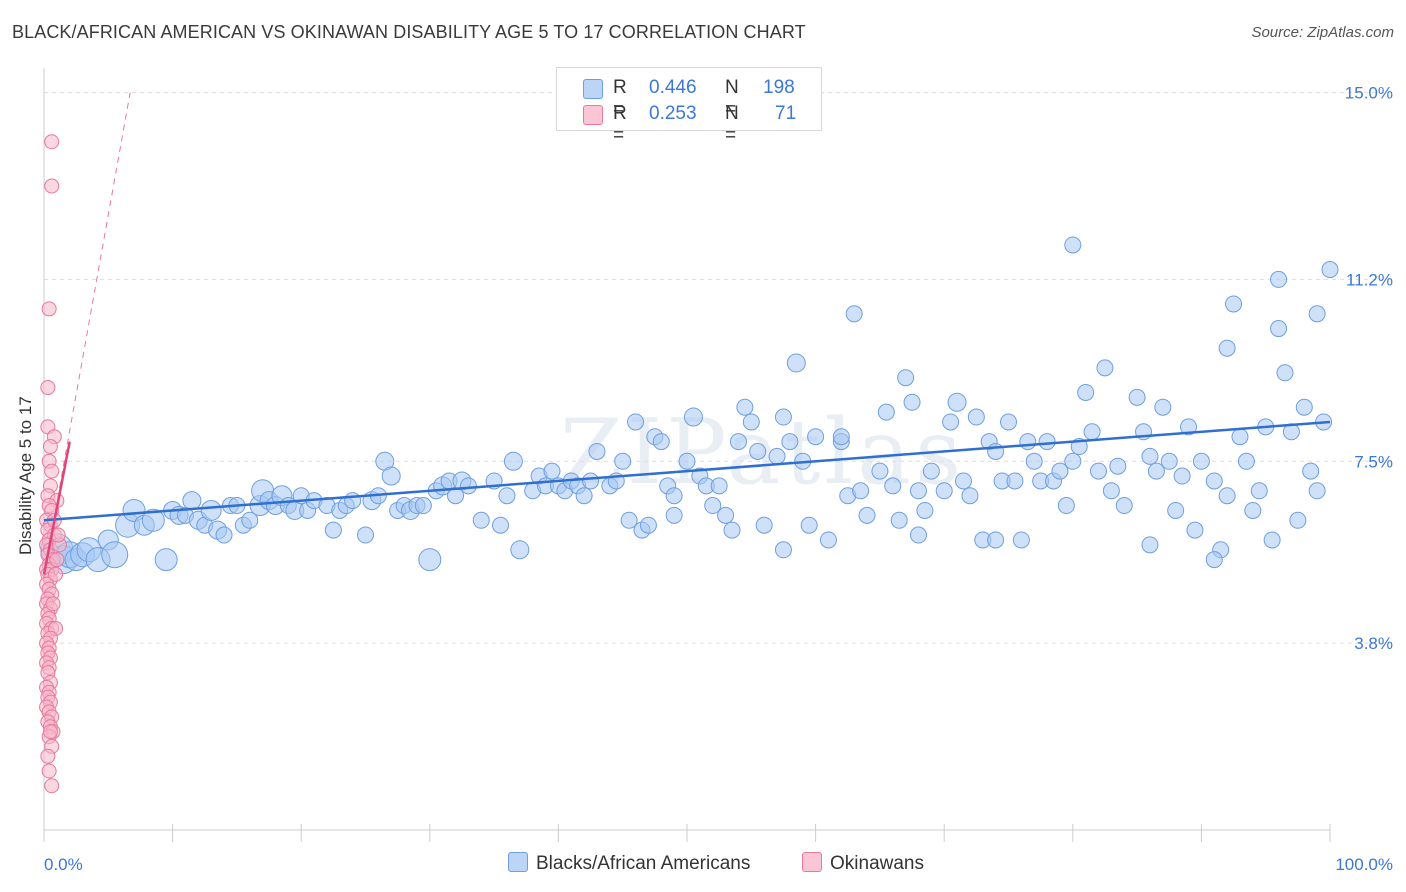  Describe the element at coordinates (877, 863) in the screenshot. I see `bottom-legend-label: Okinawans` at that location.